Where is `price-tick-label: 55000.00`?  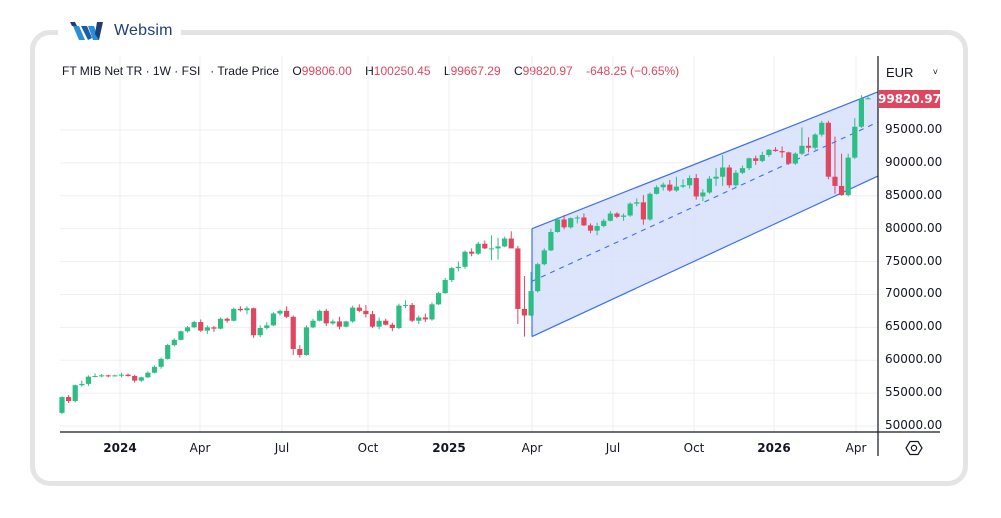 price-tick-label: 55000.00 is located at coordinates (914, 392).